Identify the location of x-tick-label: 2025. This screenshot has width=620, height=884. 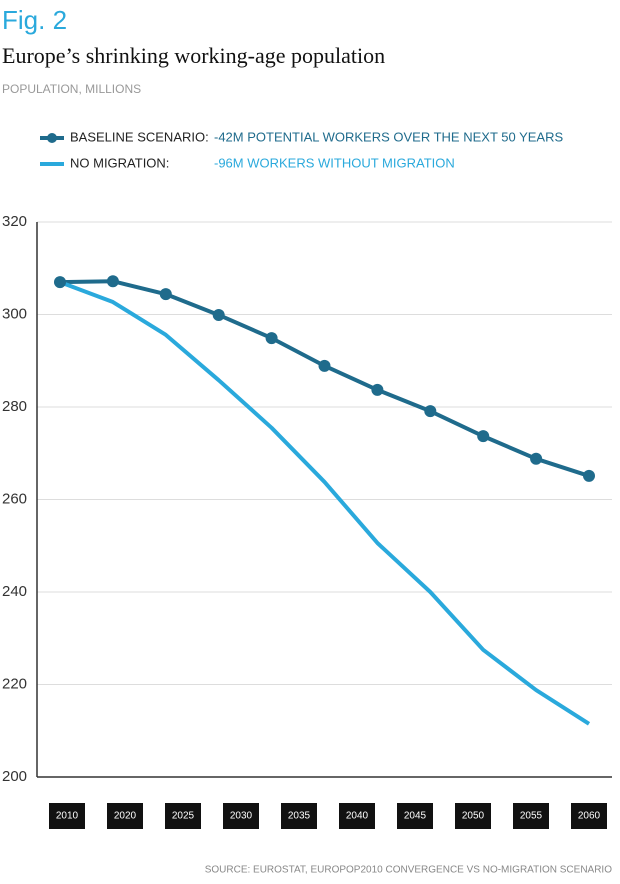
(183, 816).